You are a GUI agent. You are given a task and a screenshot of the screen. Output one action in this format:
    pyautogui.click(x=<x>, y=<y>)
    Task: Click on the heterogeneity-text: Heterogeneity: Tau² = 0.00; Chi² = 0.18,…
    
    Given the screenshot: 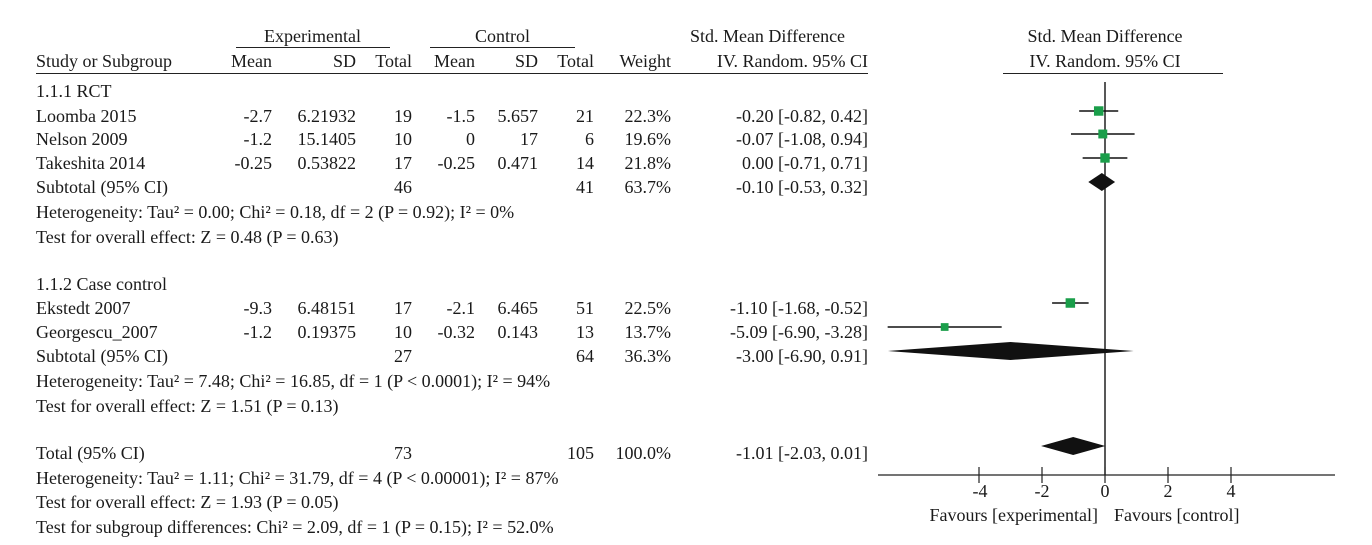 What is the action you would take?
    pyautogui.click(x=275, y=212)
    